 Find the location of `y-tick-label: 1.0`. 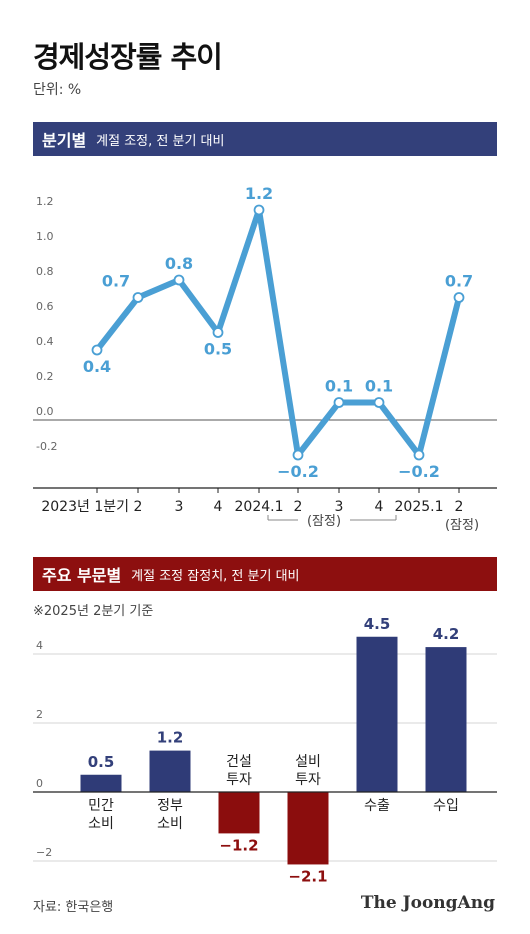

y-tick-label: 1.0 is located at coordinates (45, 236).